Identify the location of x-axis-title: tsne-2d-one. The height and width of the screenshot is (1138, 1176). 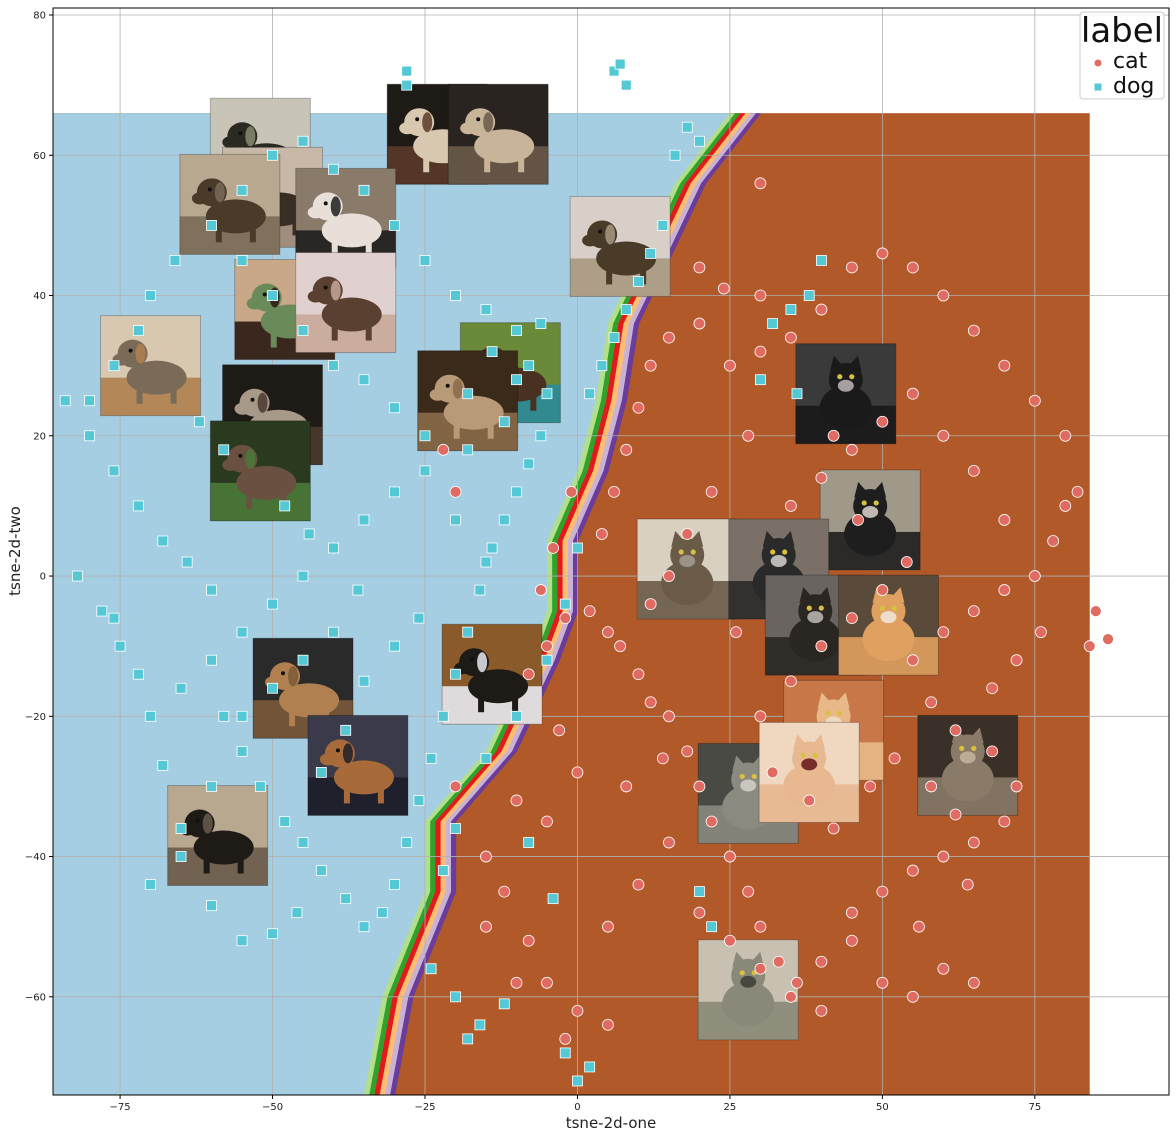
(611, 1123).